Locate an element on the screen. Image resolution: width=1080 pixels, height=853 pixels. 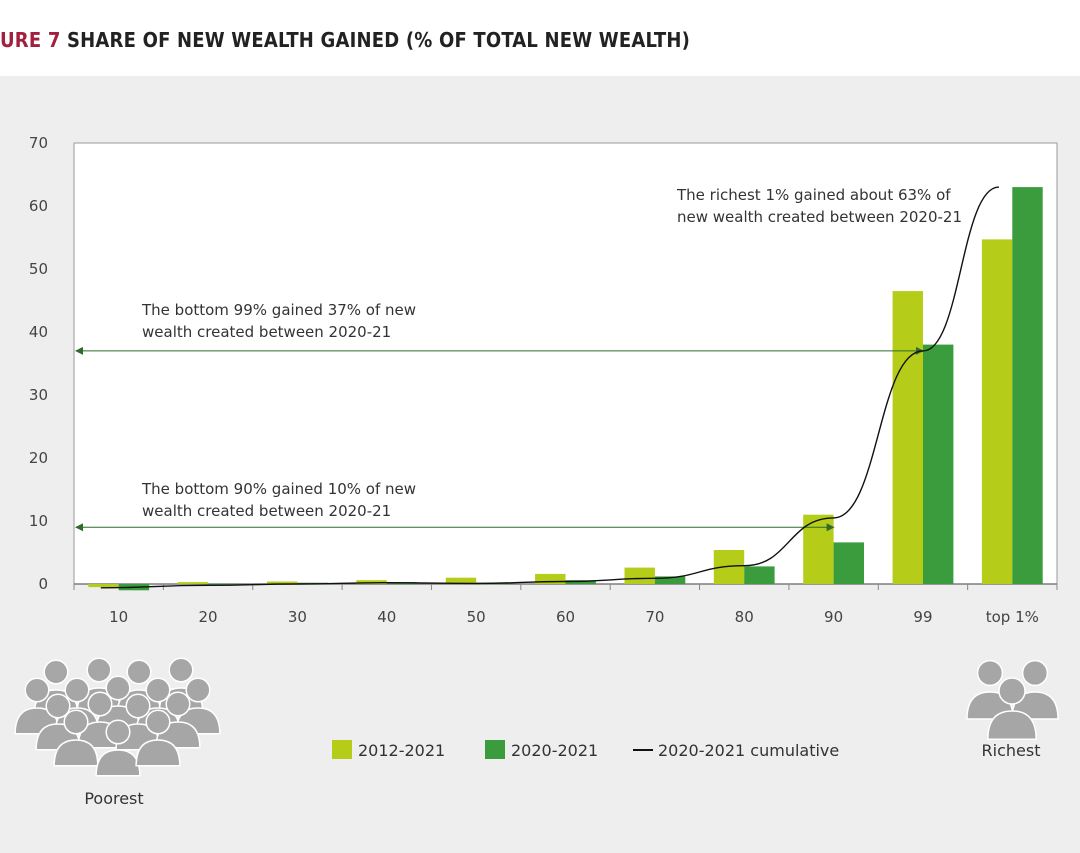
poorest-people-icon is located at coordinates (117, 717).